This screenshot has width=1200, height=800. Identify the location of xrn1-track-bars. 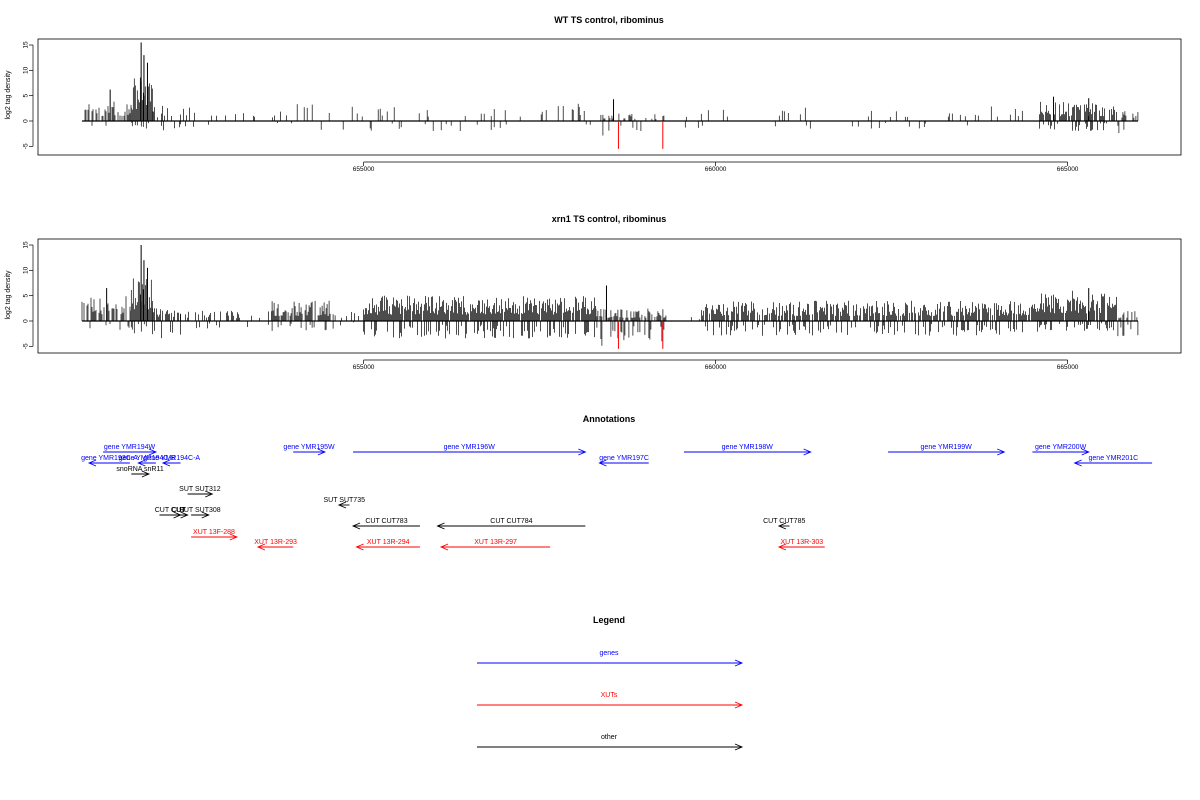
(610, 297).